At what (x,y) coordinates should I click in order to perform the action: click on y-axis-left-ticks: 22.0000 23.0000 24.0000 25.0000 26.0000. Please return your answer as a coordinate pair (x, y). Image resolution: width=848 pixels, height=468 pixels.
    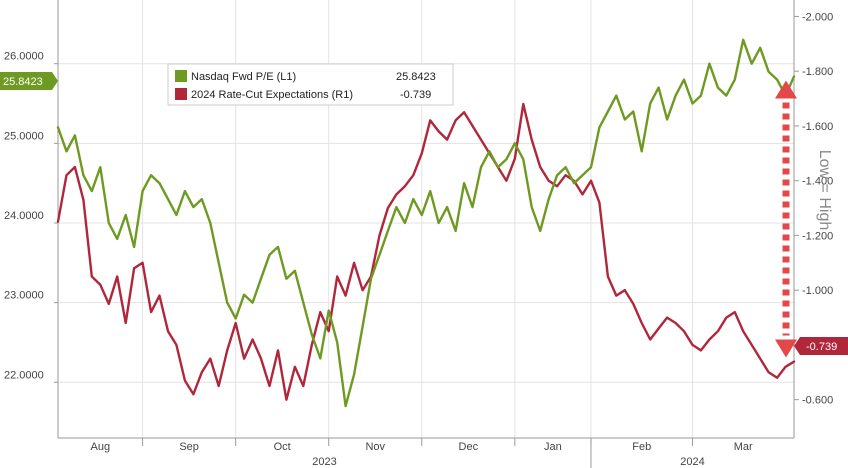
    Looking at the image, I should click on (31, 217).